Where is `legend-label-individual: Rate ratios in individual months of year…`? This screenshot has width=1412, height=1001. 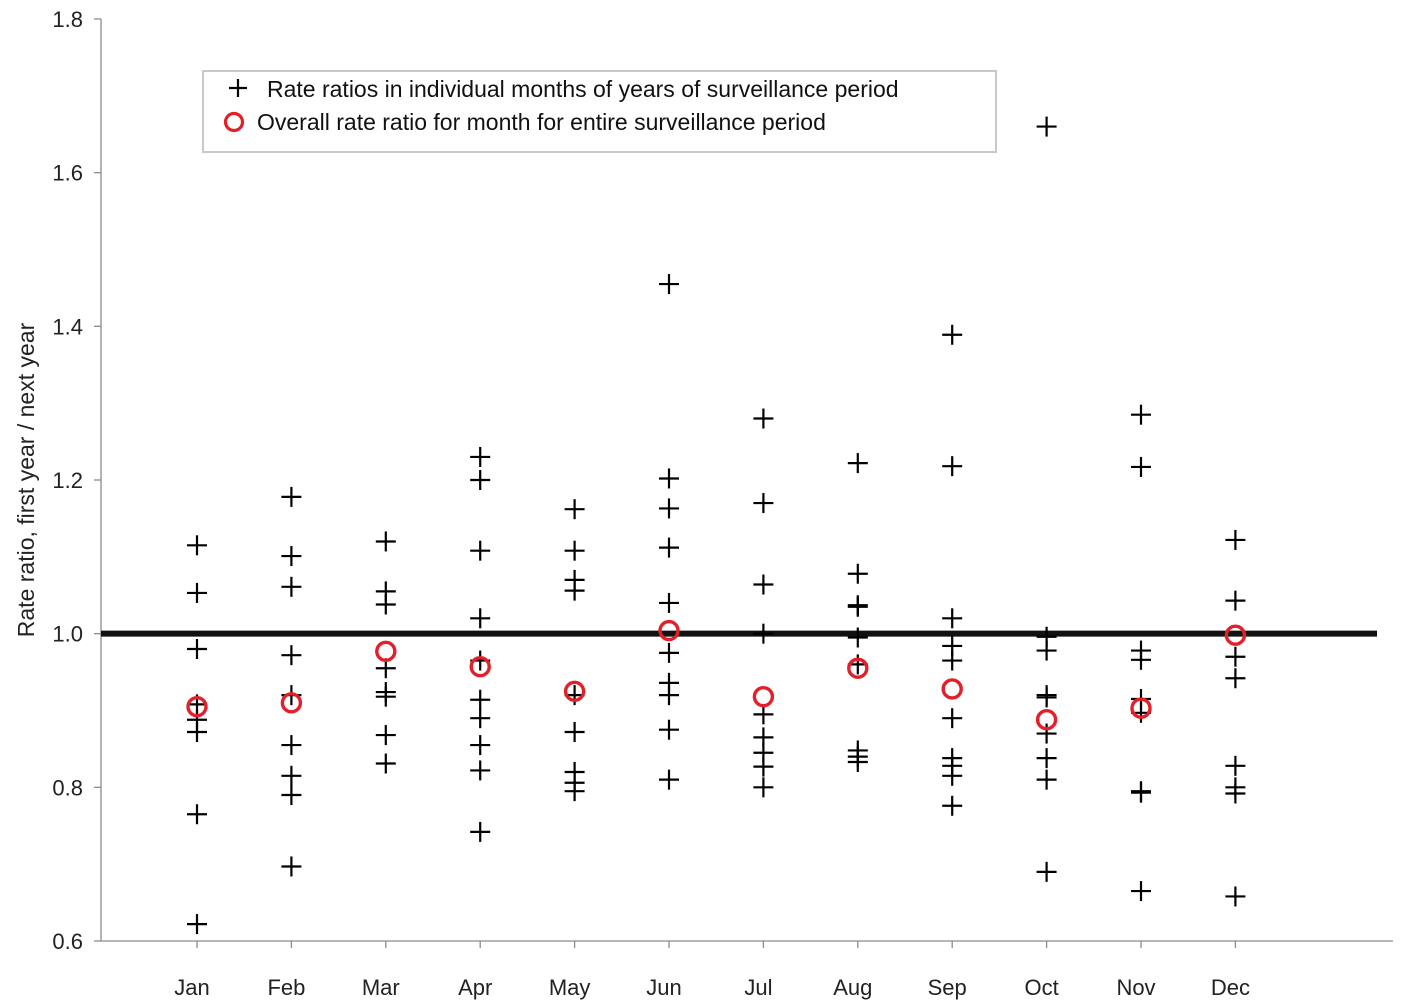
legend-label-individual: Rate ratios in individual months of year… is located at coordinates (583, 89).